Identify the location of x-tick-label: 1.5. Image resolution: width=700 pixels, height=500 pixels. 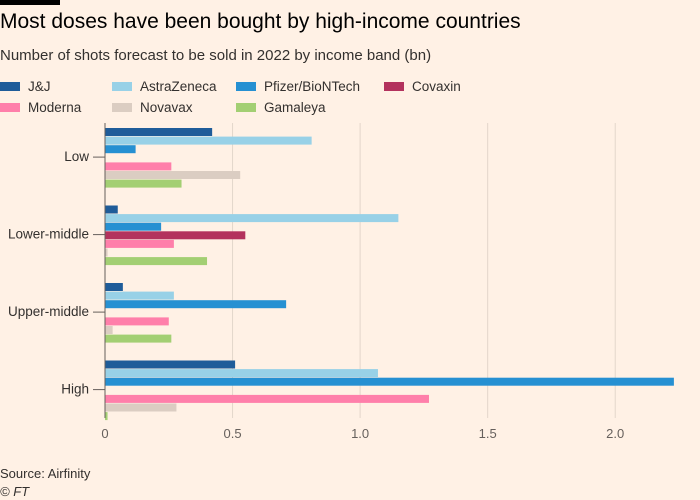
(488, 433).